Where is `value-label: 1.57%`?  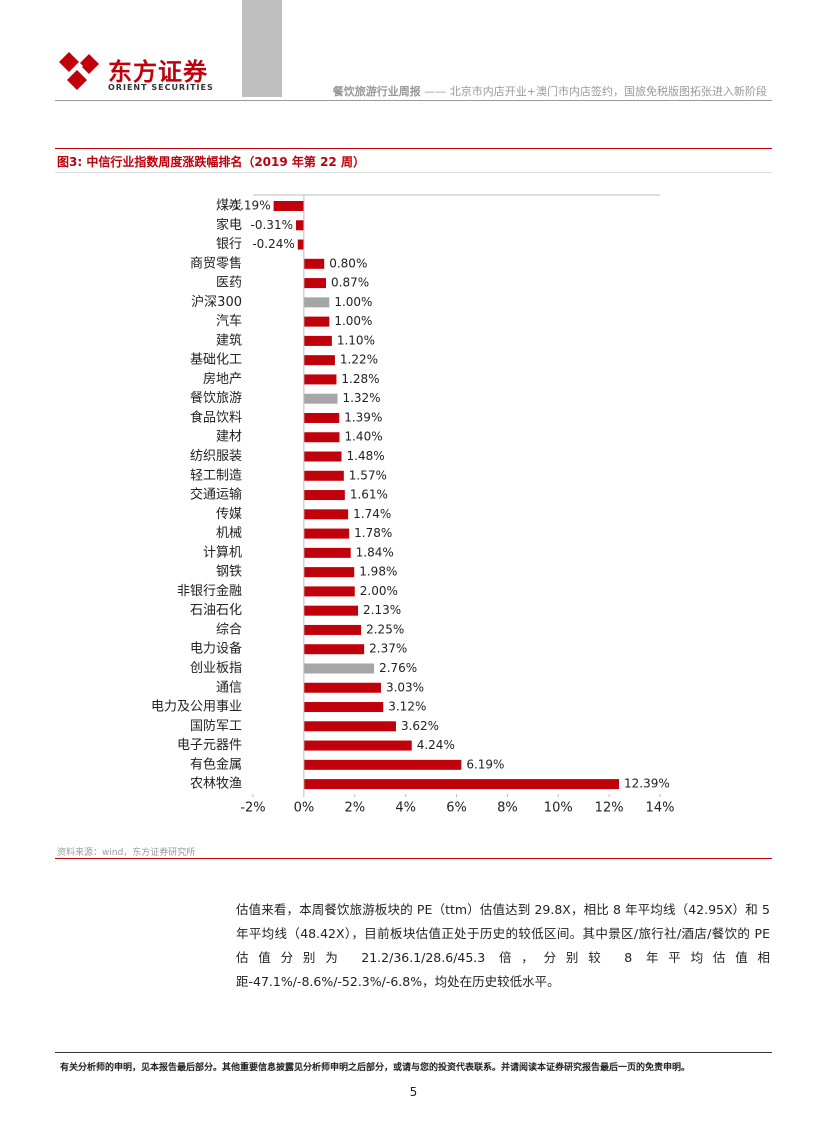 value-label: 1.57% is located at coordinates (368, 475).